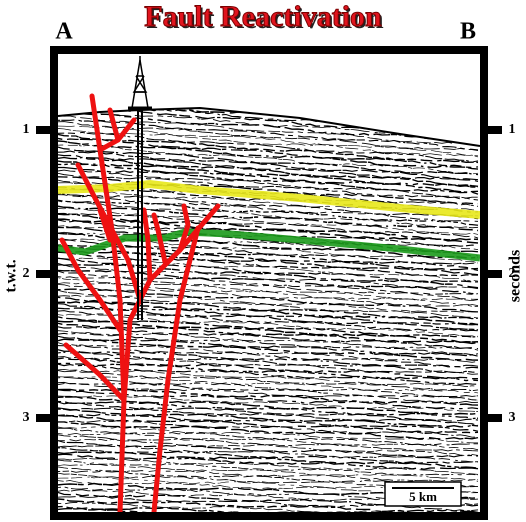 Image resolution: width=526 pixels, height=522 pixels. What do you see at coordinates (11, 275) in the screenshot?
I see `axis-label-left: t.w.t.` at bounding box center [11, 275].